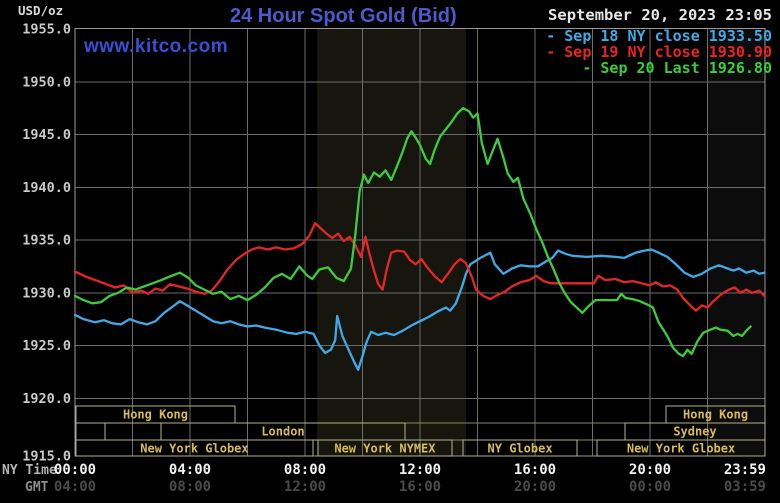 Image resolution: width=780 pixels, height=503 pixels. Describe the element at coordinates (535, 470) in the screenshot. I see `ny-time-tick: 16:00` at that location.